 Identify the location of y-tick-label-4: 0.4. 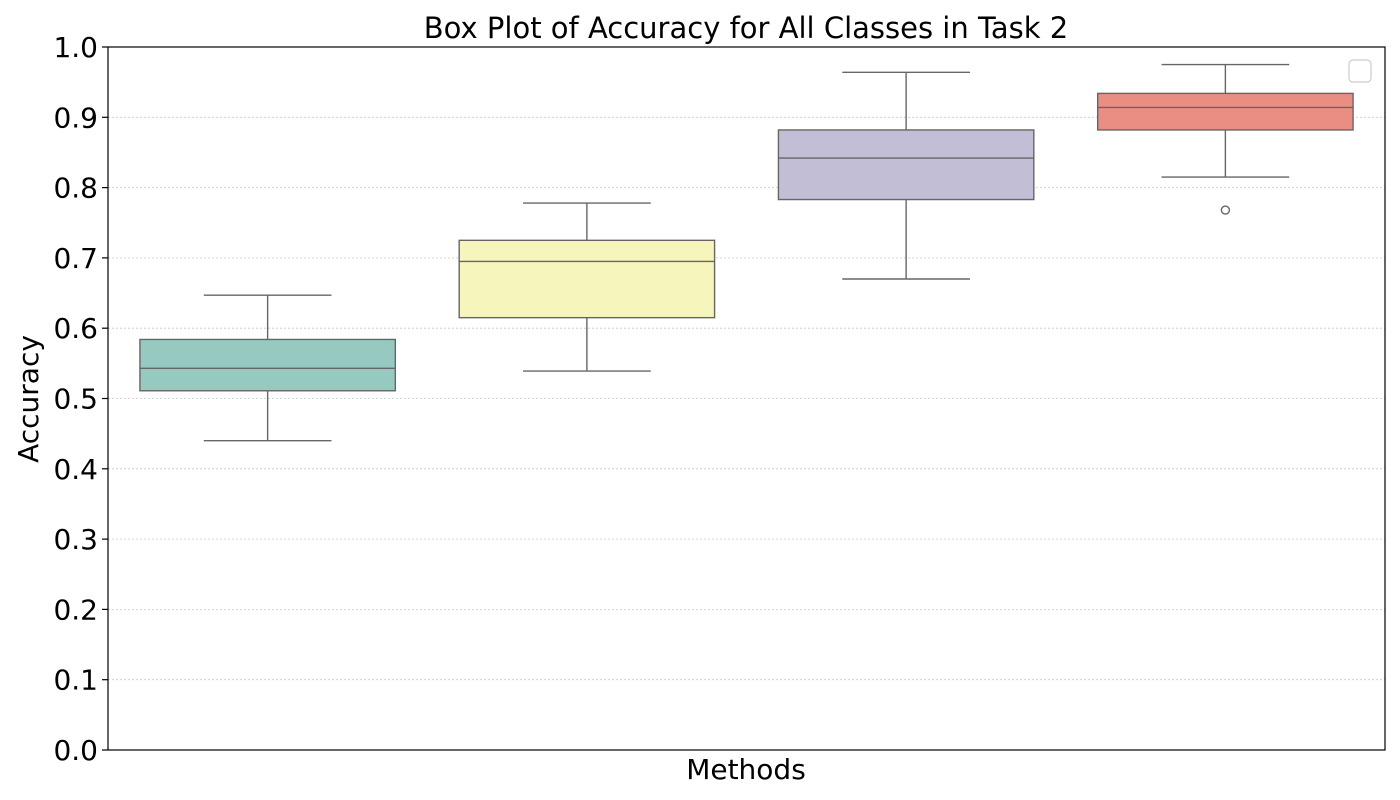
(75, 469).